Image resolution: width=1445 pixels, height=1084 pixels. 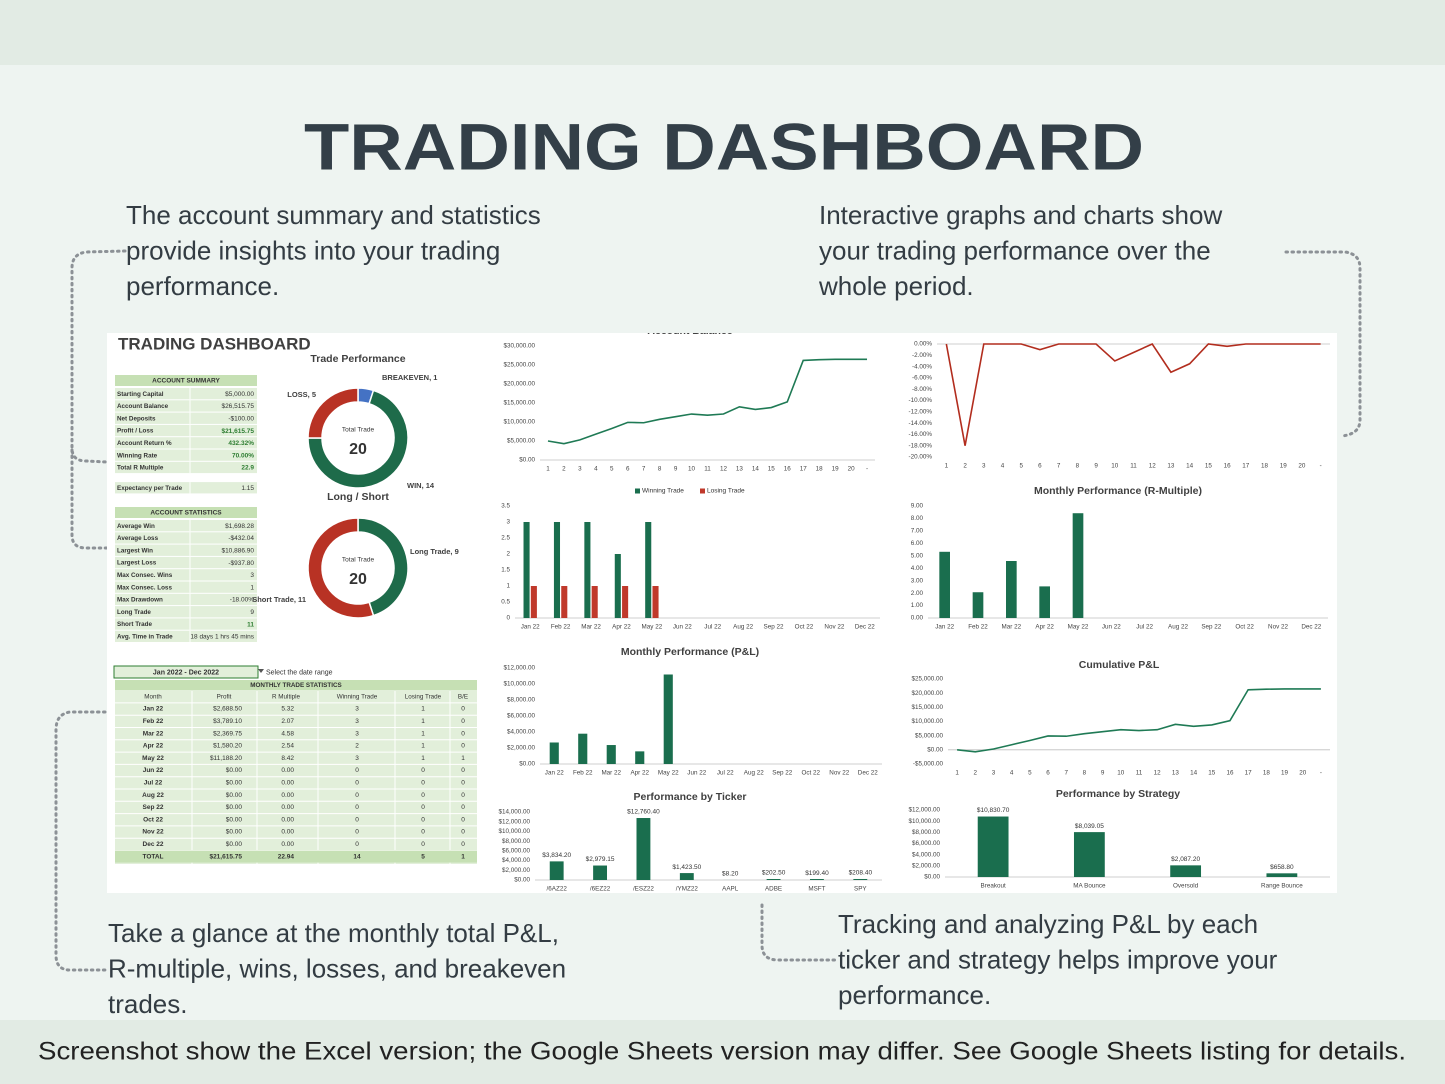 What do you see at coordinates (153, 721) in the screenshot?
I see `cell: Feb 22` at bounding box center [153, 721].